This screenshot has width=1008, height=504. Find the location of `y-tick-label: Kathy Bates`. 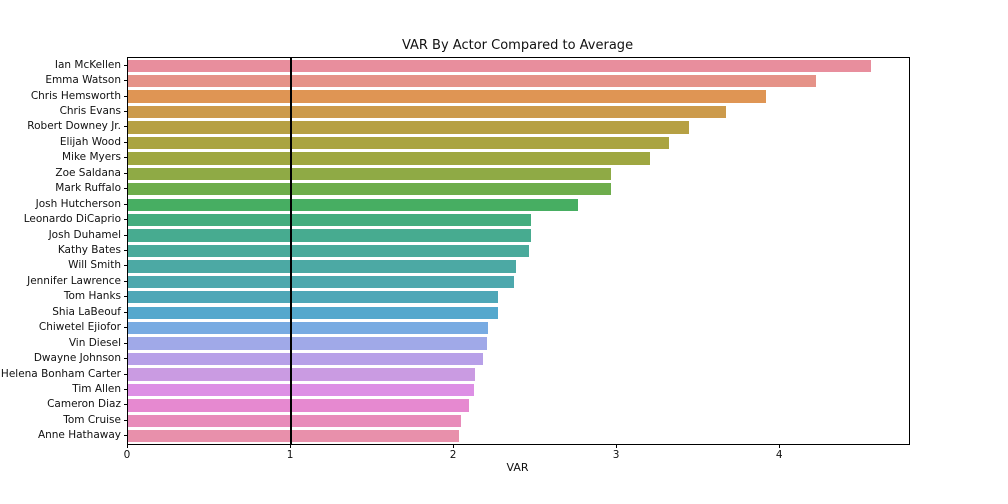

y-tick-label: Kathy Bates is located at coordinates (89, 250).